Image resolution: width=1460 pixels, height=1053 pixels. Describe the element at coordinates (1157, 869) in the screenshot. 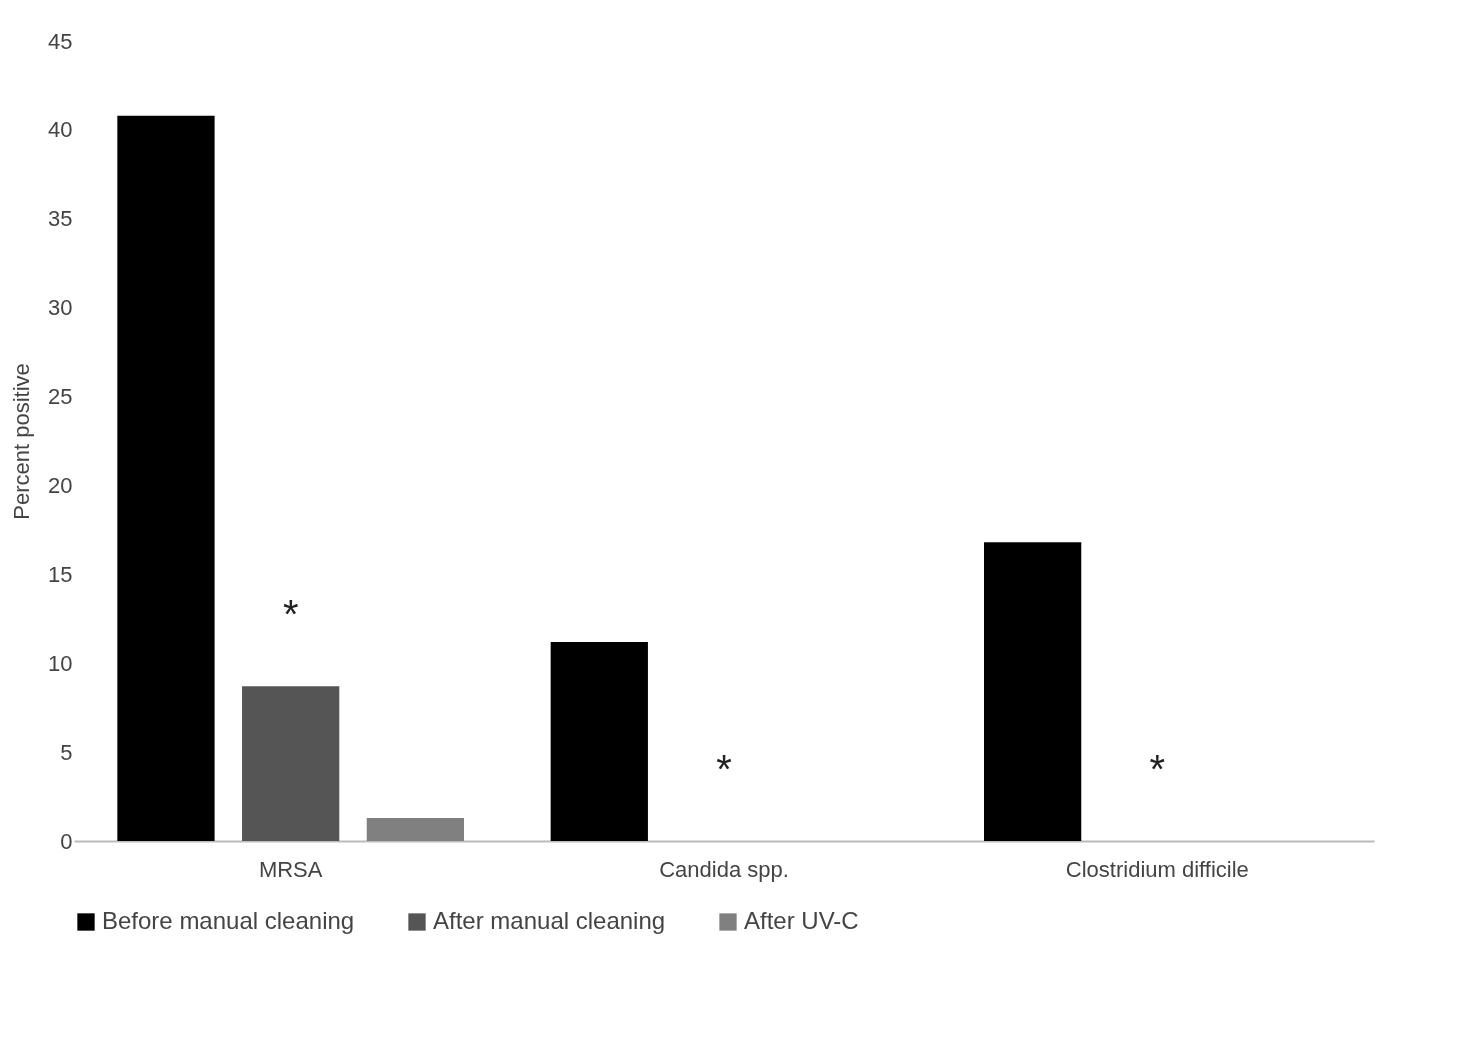

I see `x-tick-label: Clostridium difficile` at that location.